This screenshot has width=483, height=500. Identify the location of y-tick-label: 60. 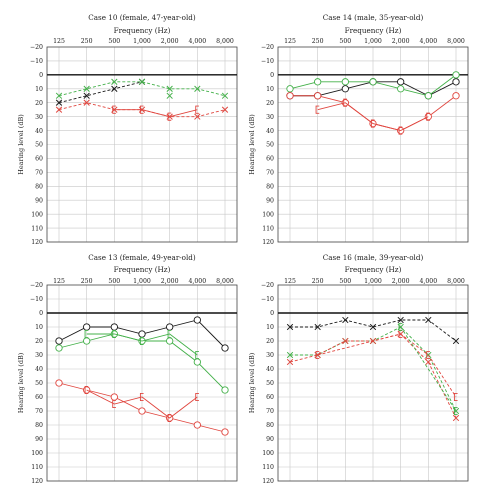
(39, 159).